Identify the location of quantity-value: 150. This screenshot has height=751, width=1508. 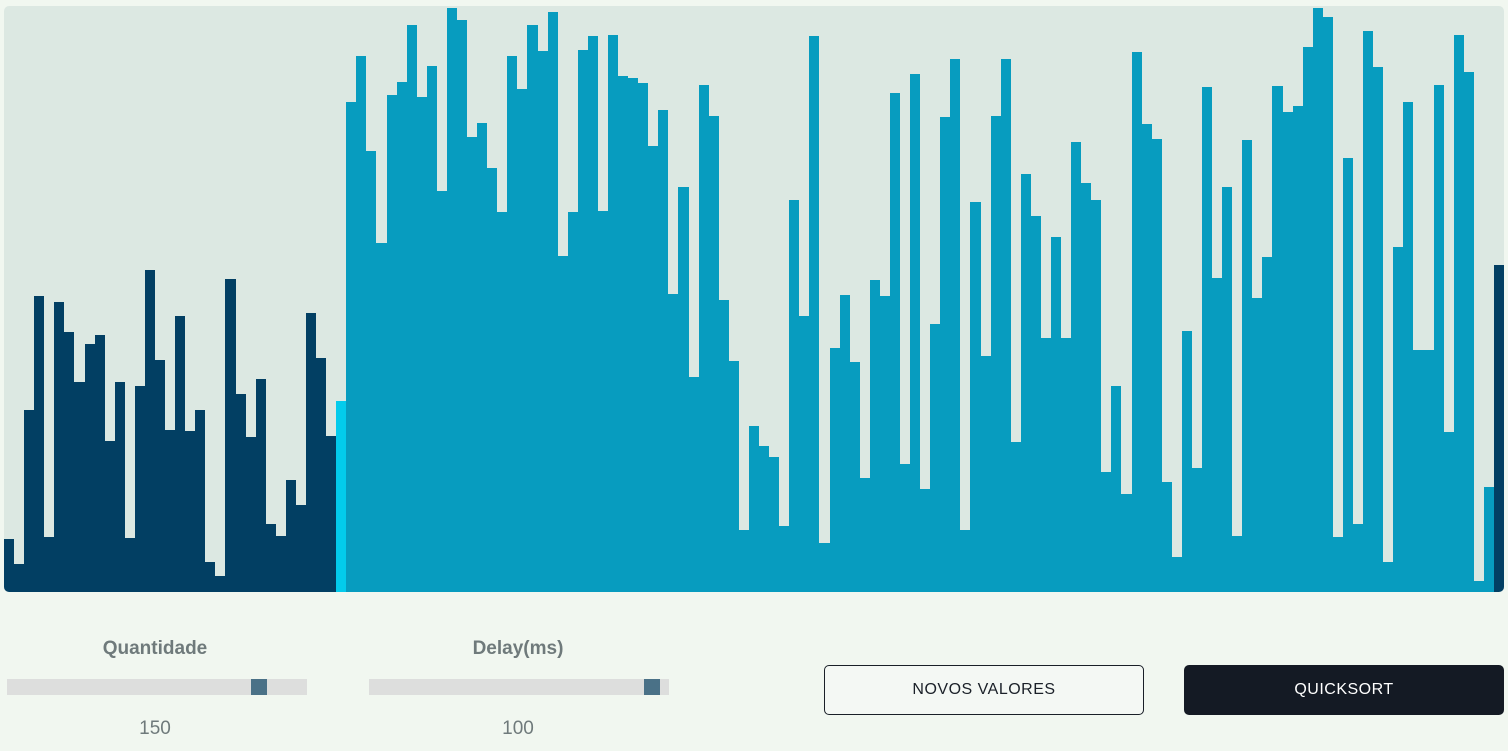
(155, 728).